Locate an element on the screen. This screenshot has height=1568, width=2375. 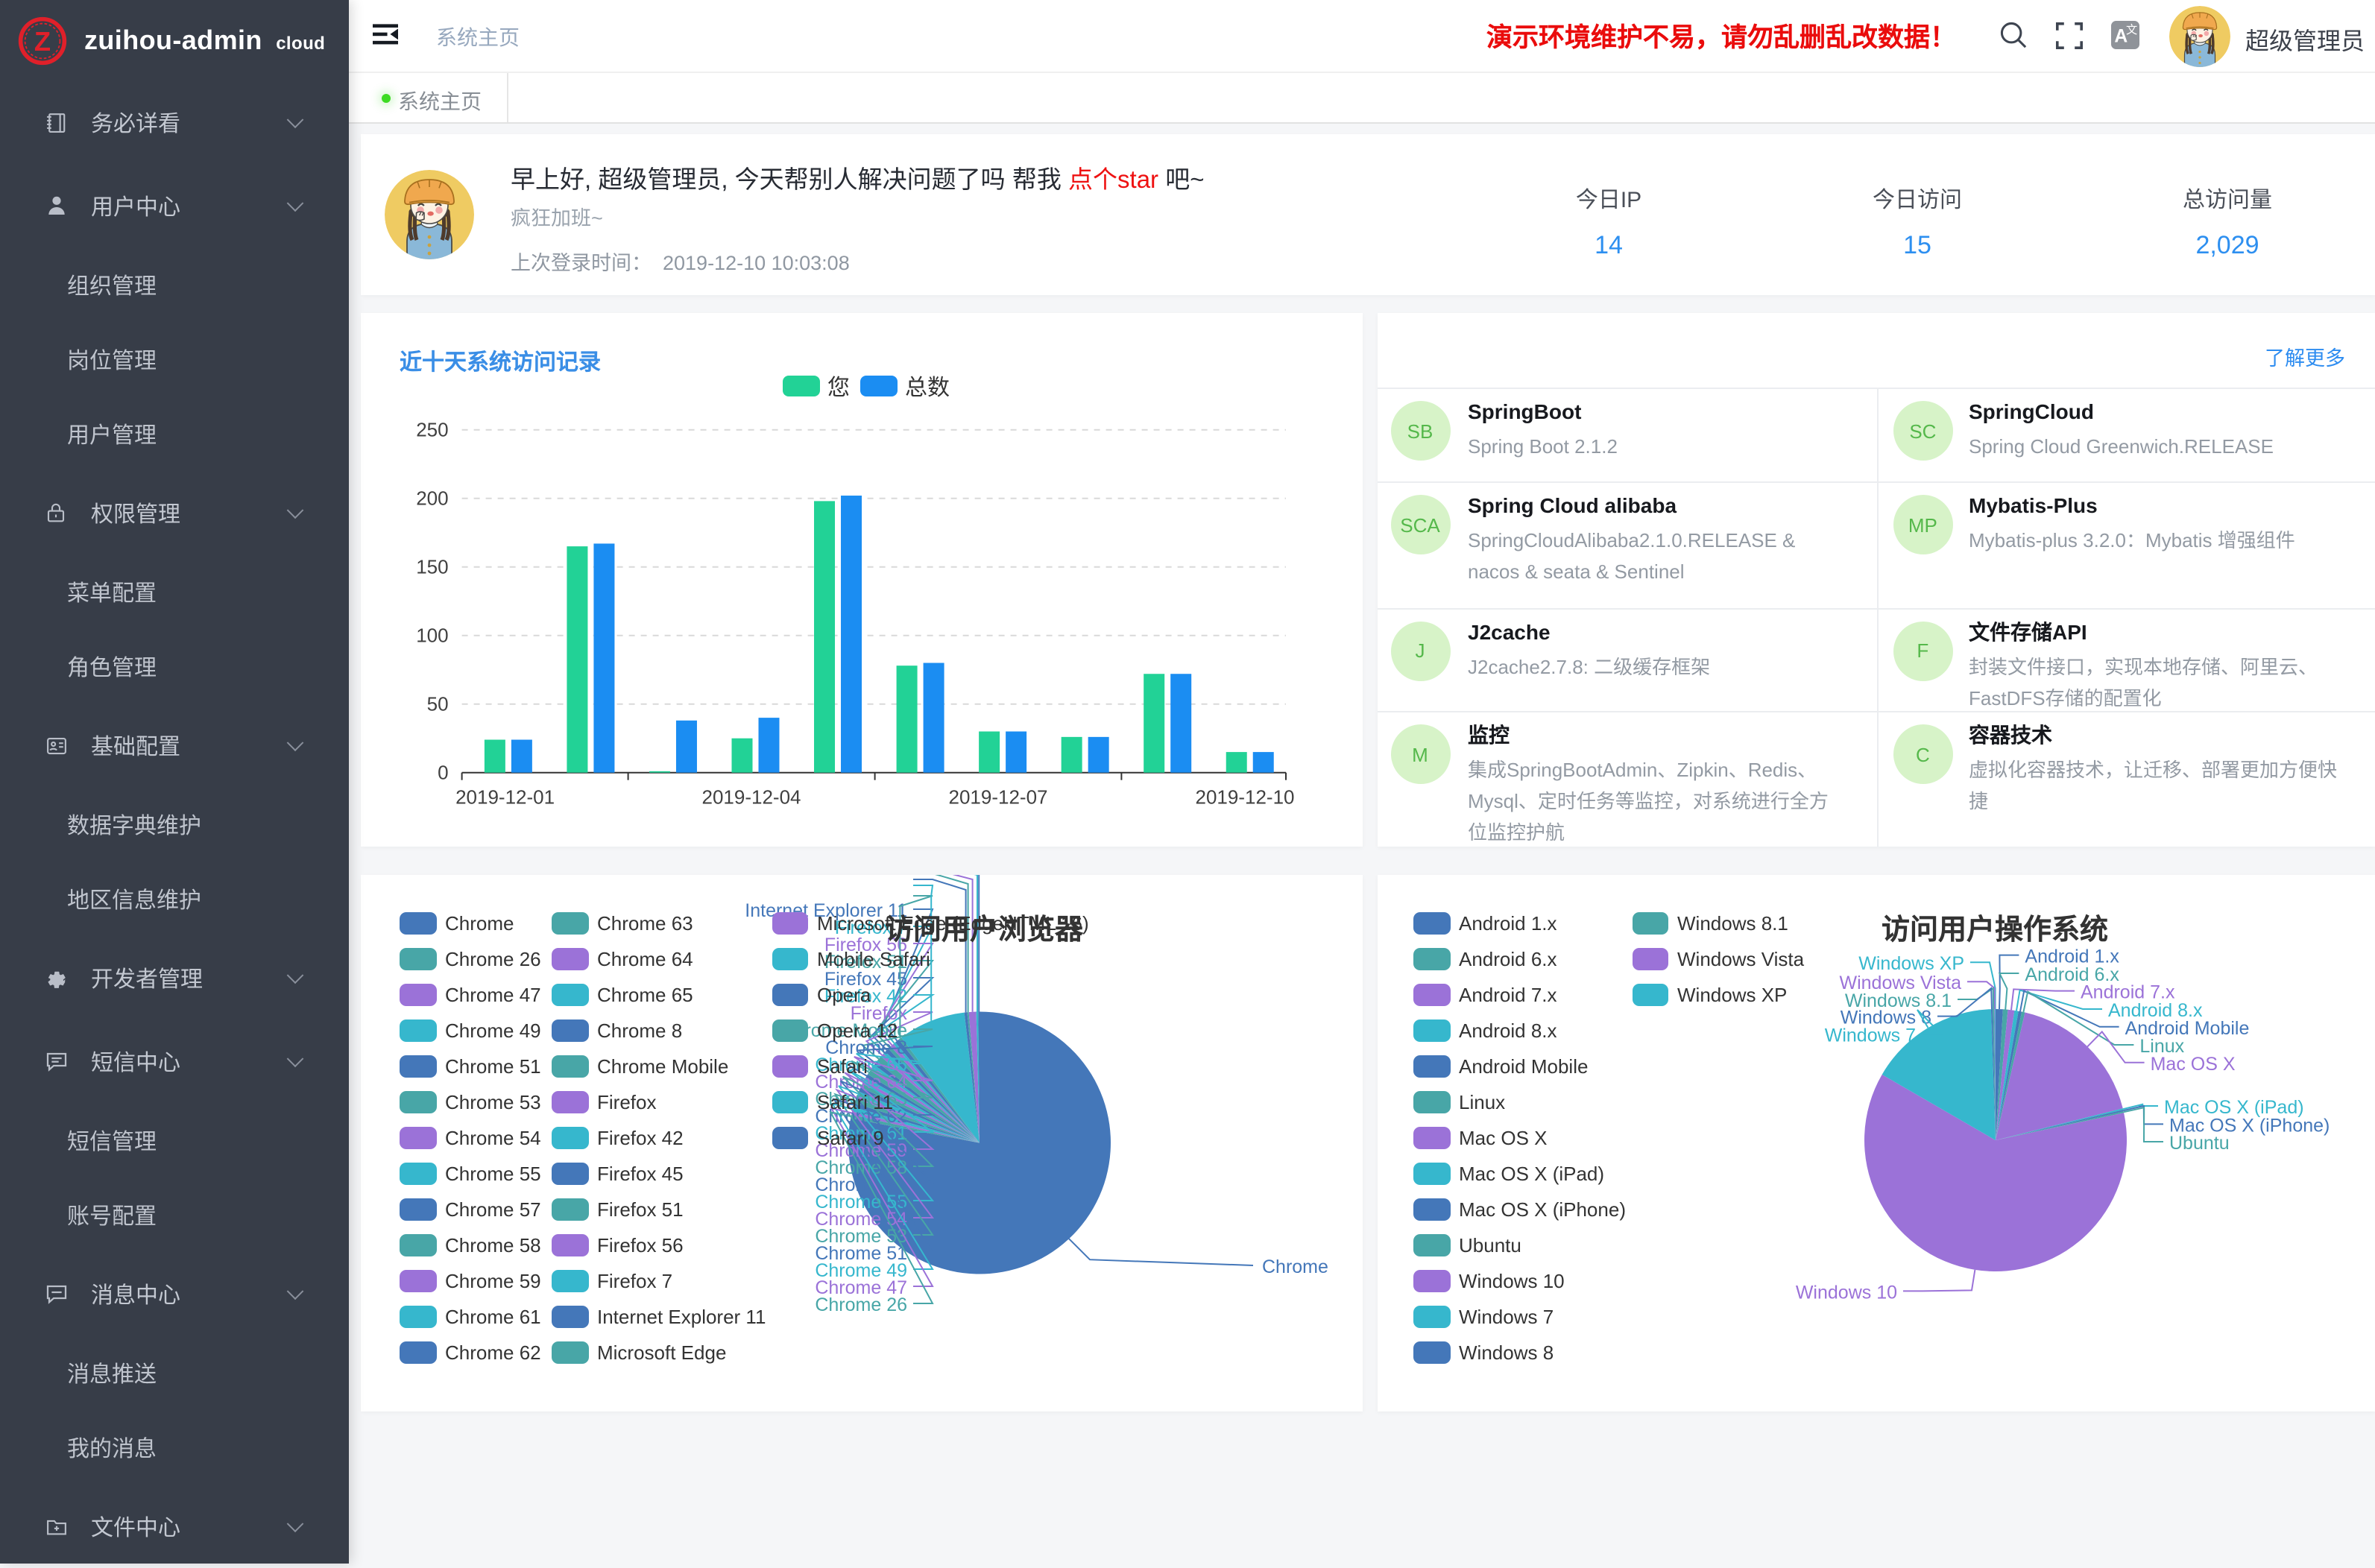
svg-text: Android 7.x is located at coordinates (2127, 993).